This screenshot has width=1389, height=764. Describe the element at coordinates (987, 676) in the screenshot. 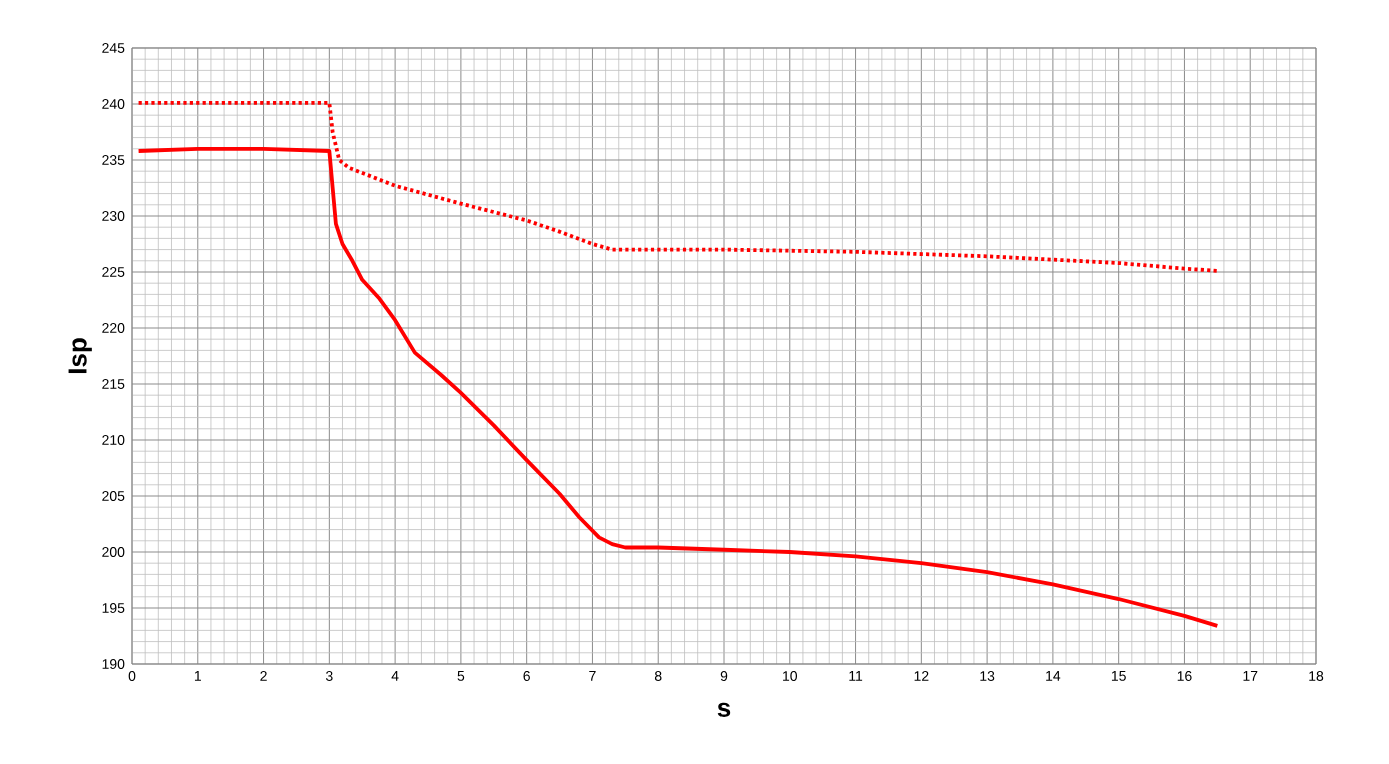

I see `x-tick-label: 13` at that location.